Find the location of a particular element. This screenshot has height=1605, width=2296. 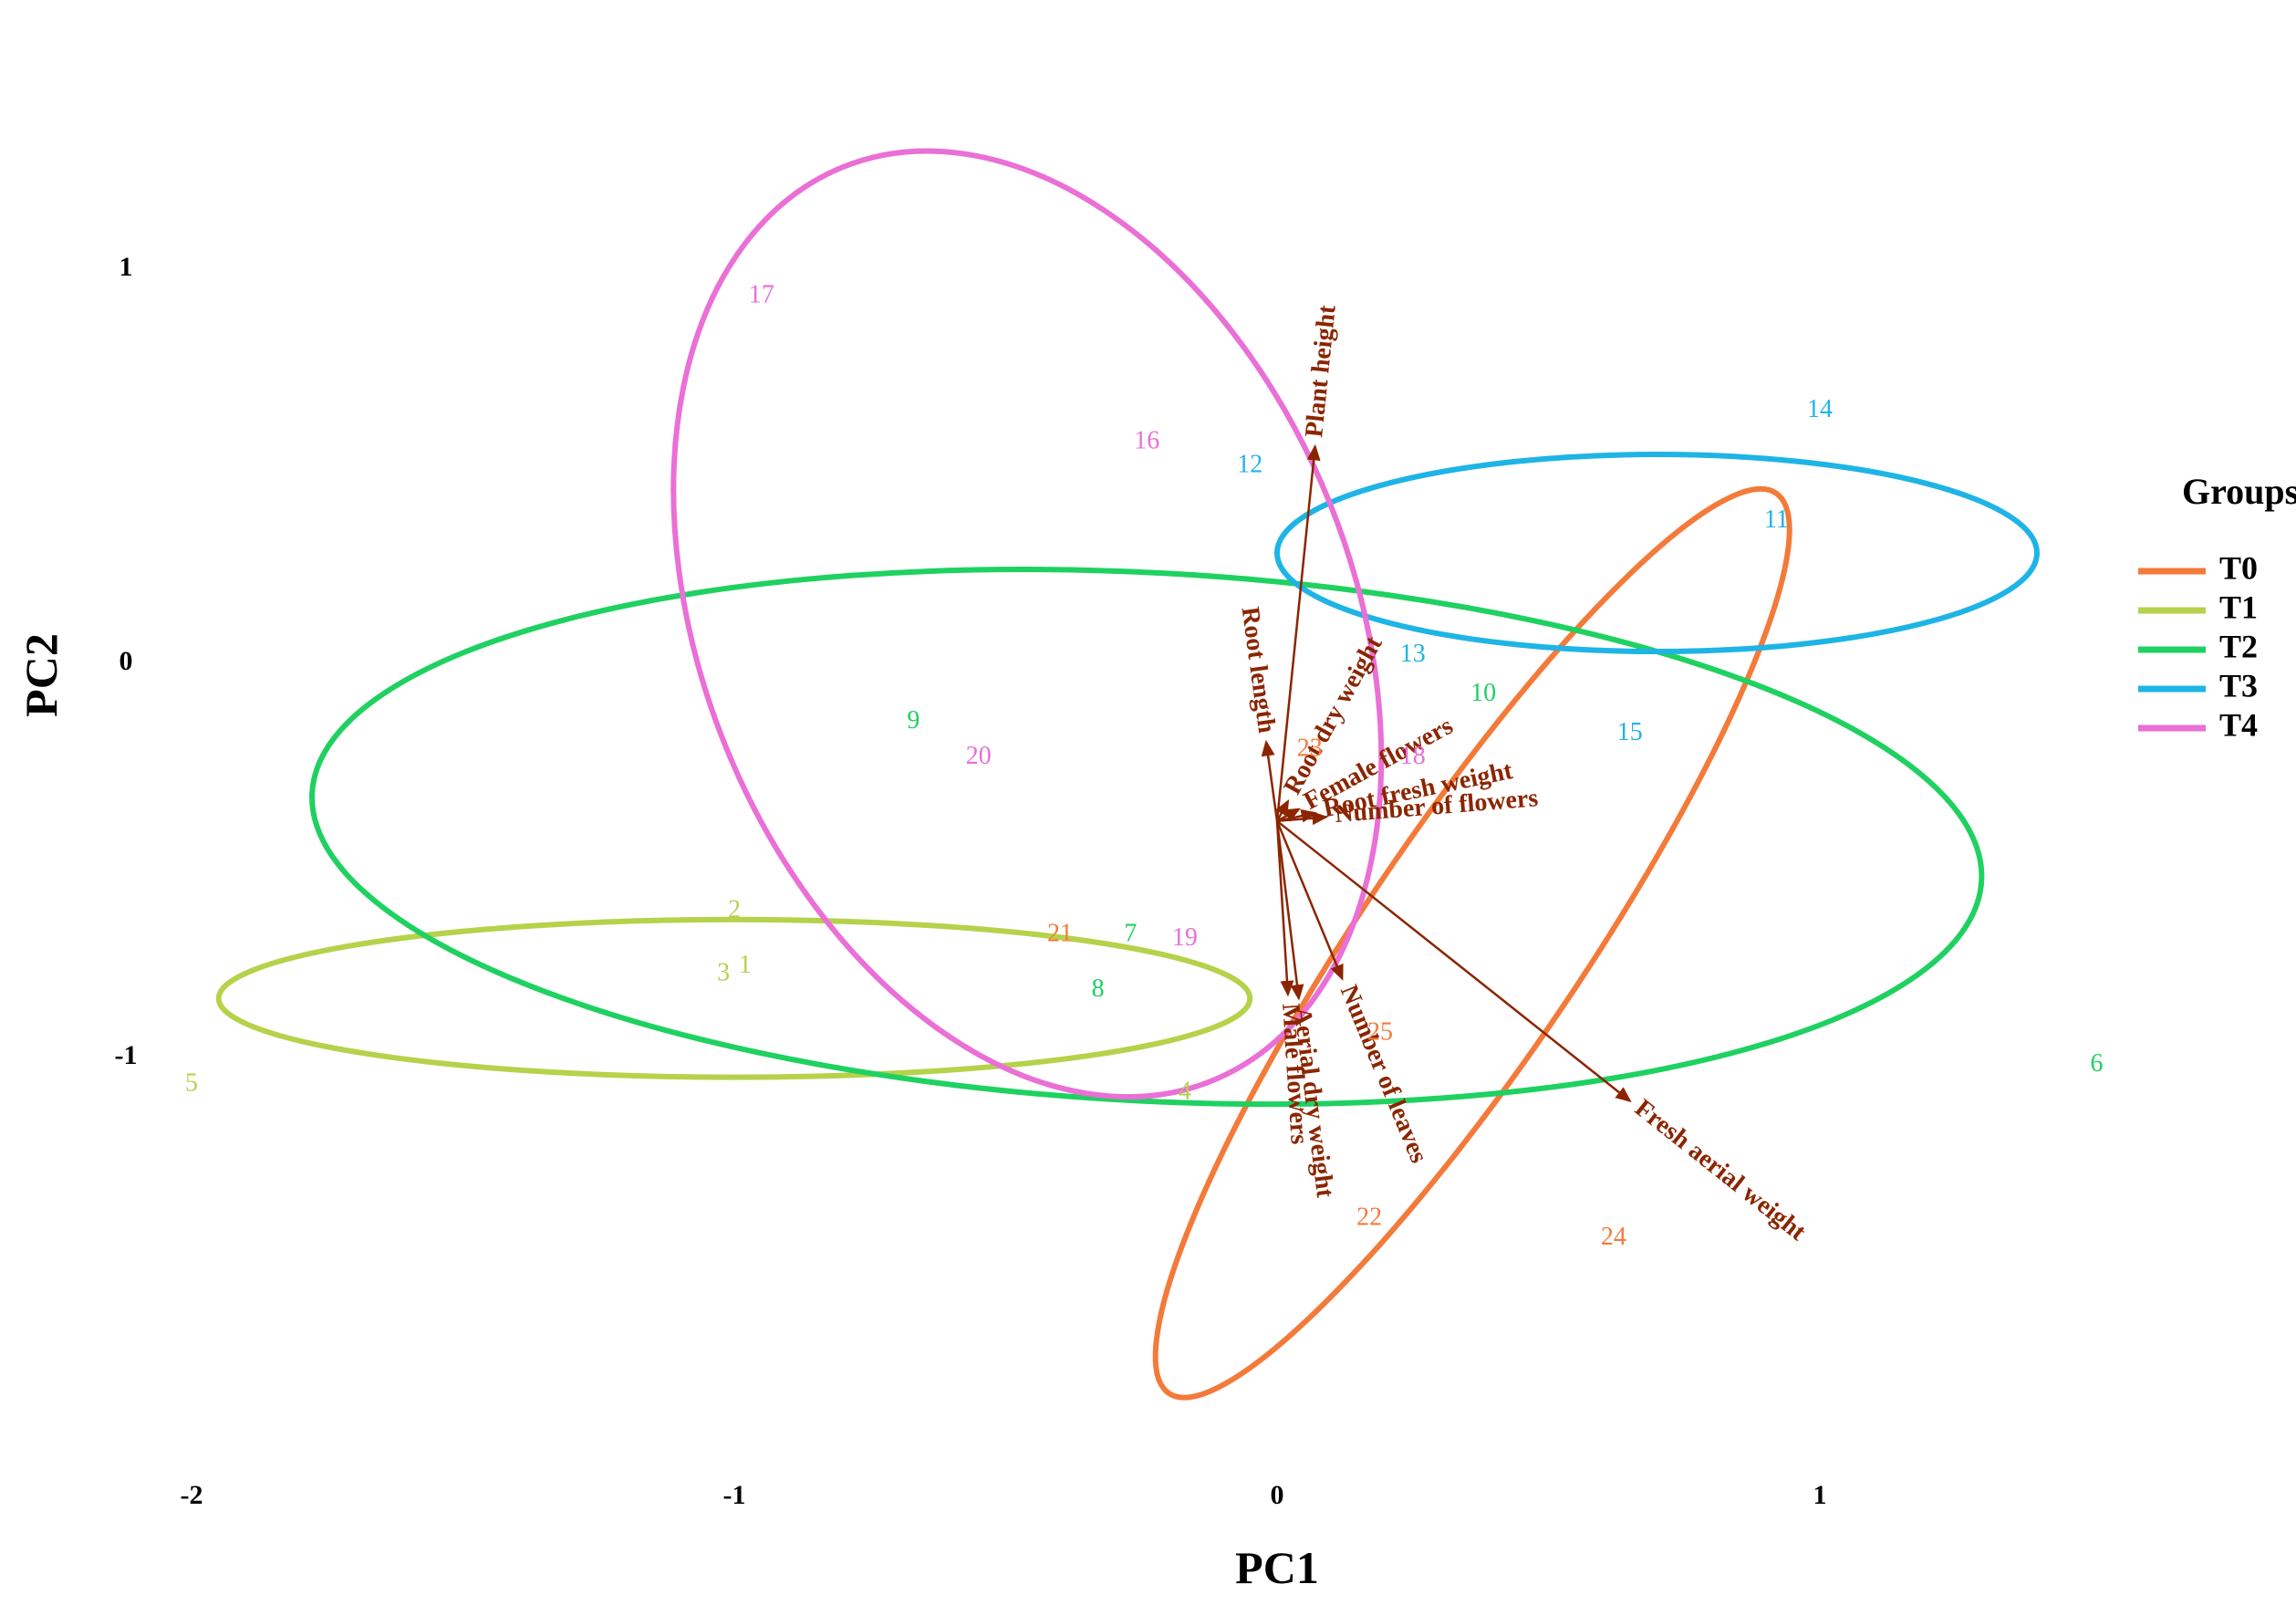

vector-female-flowers is located at coordinates (1289, 815).